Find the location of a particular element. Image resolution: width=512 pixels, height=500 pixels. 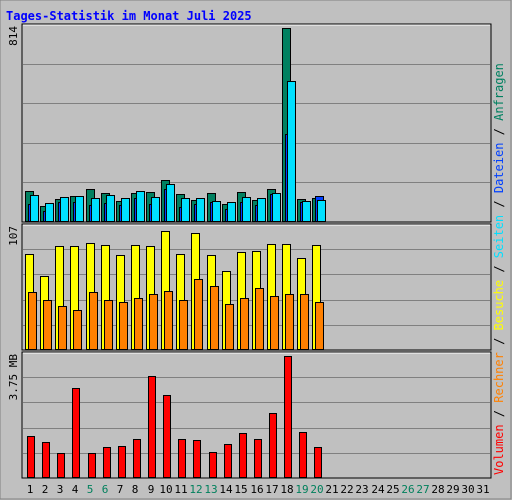

x-tick-label-day-23: 23 is located at coordinates (361, 489).